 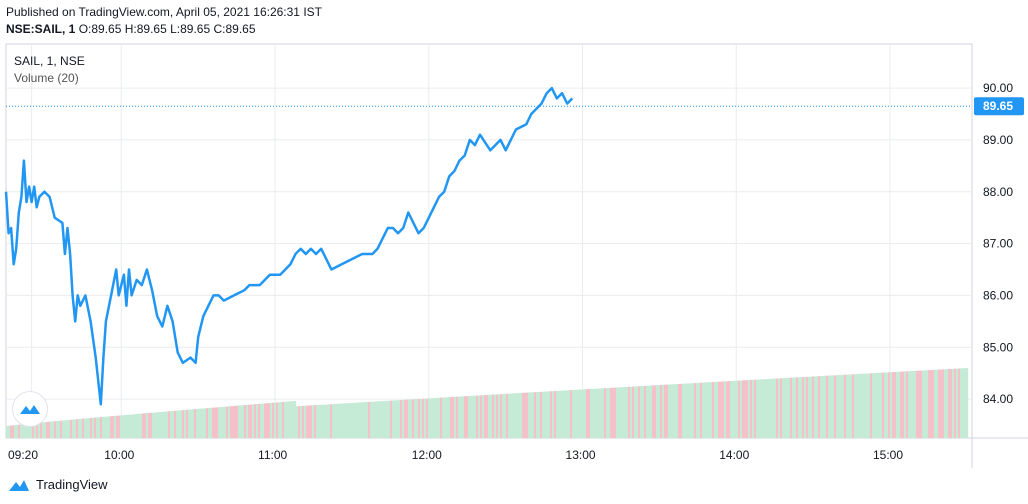 What do you see at coordinates (272, 455) in the screenshot?
I see `x-tick-label: 11:00` at bounding box center [272, 455].